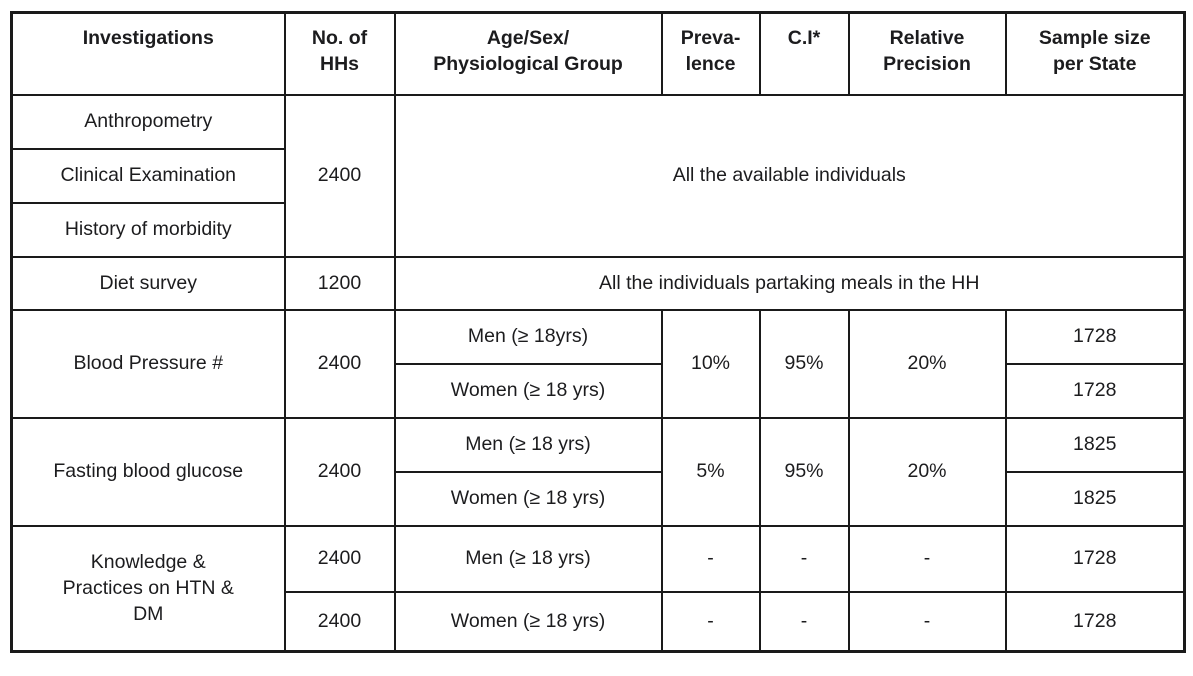 The height and width of the screenshot is (676, 1193). What do you see at coordinates (148, 363) in the screenshot?
I see `cell-blood-pressure: Blood Pressure #` at bounding box center [148, 363].